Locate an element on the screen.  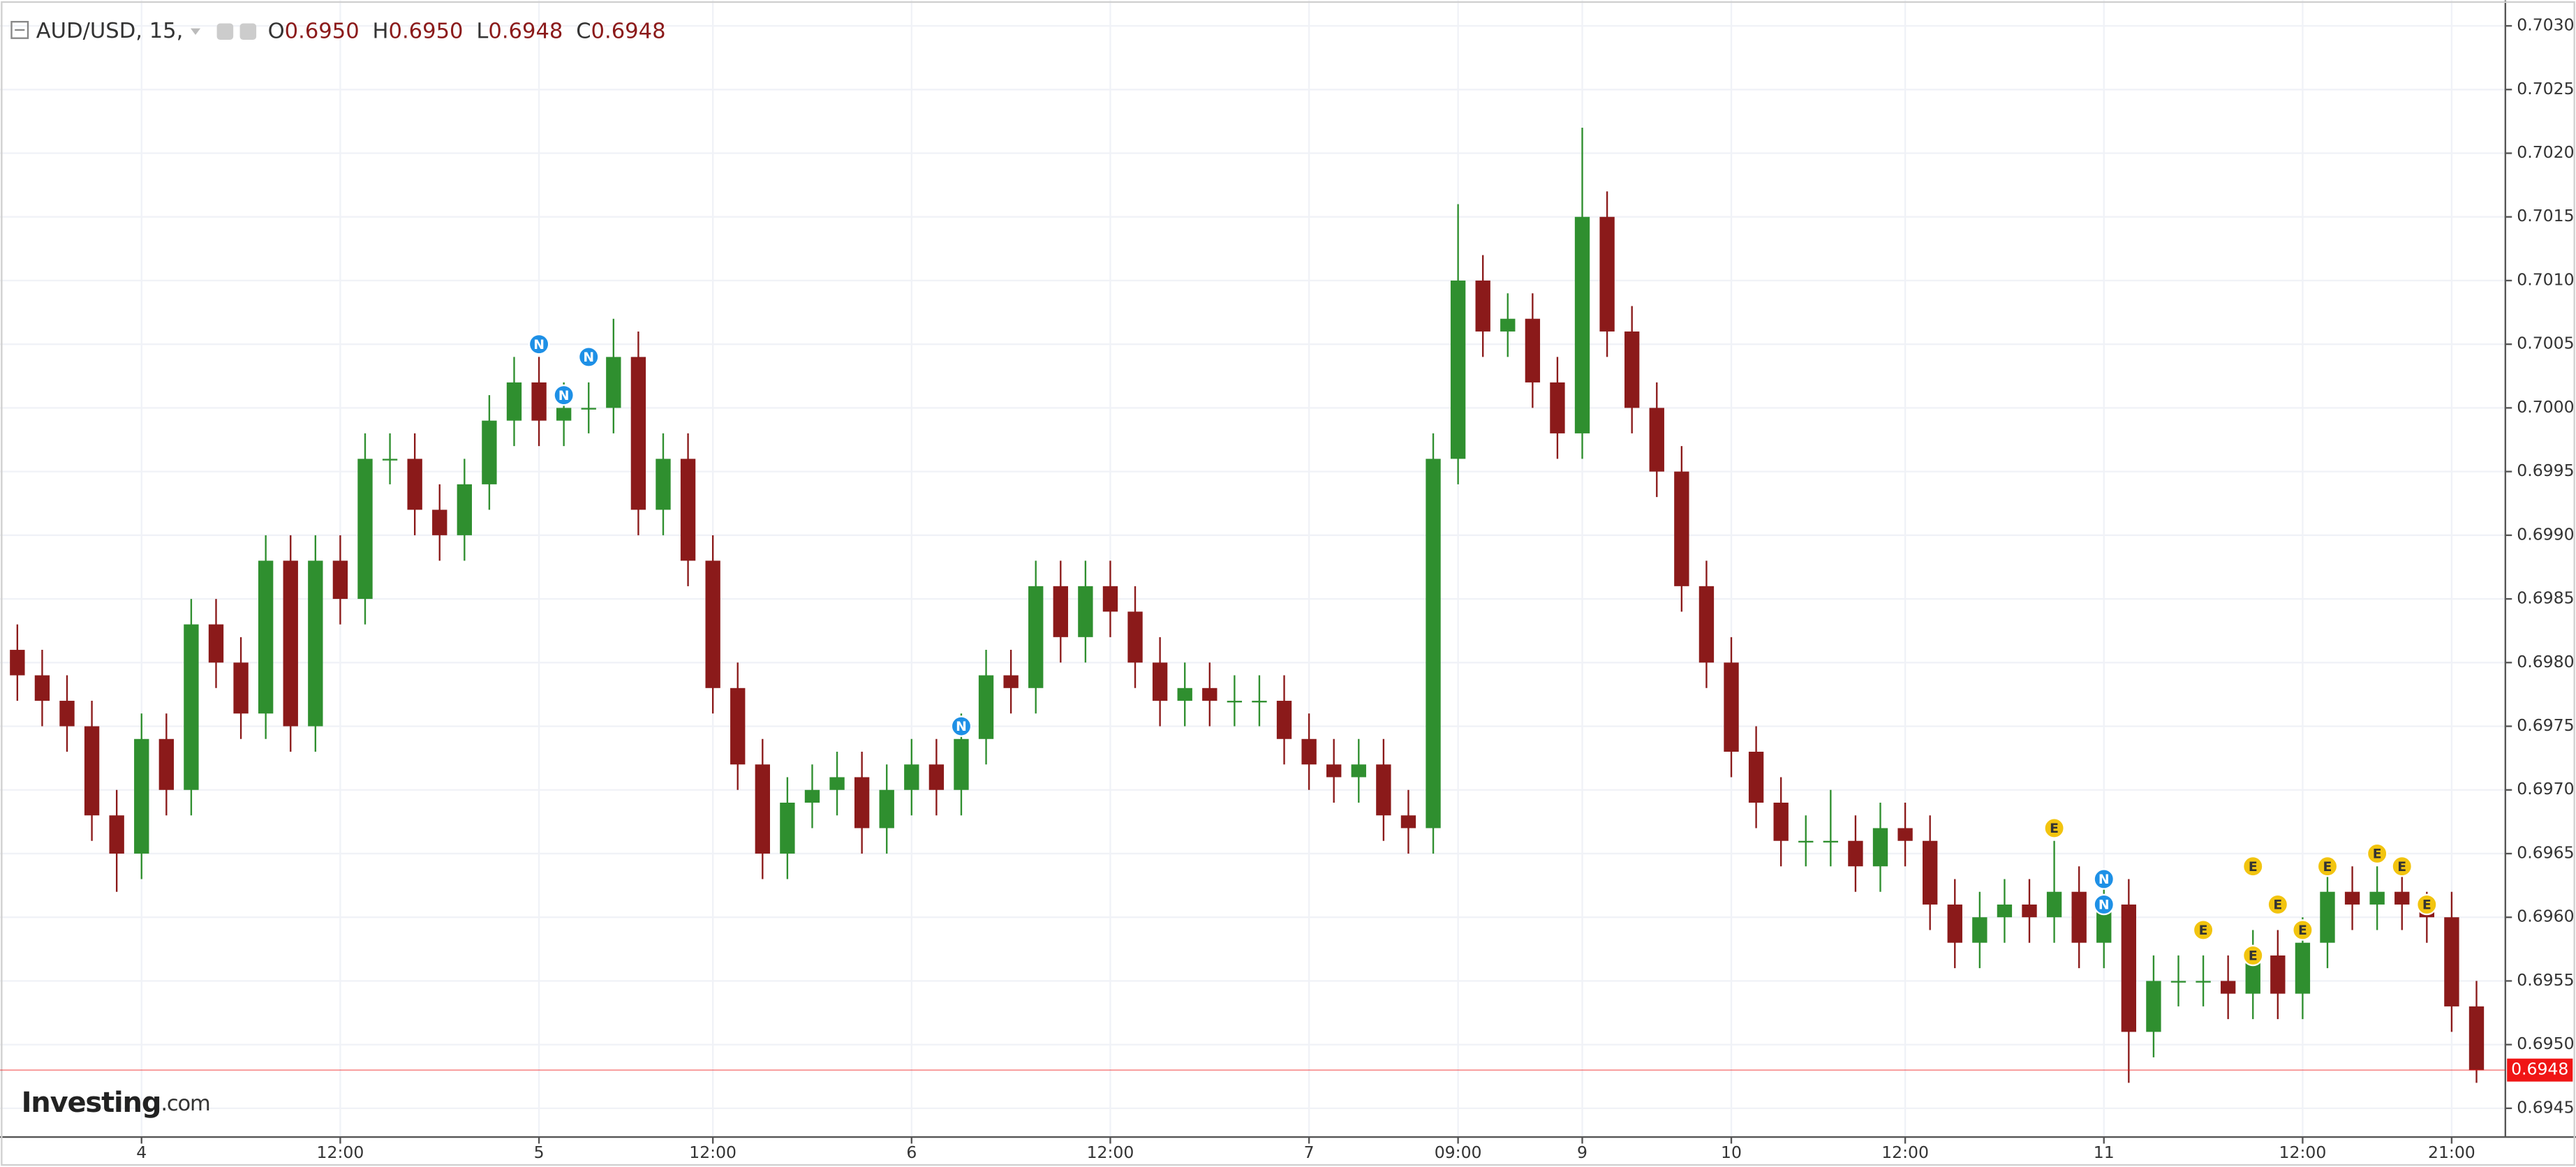
y-tick-label: 0.7030 is located at coordinates (2545, 25).